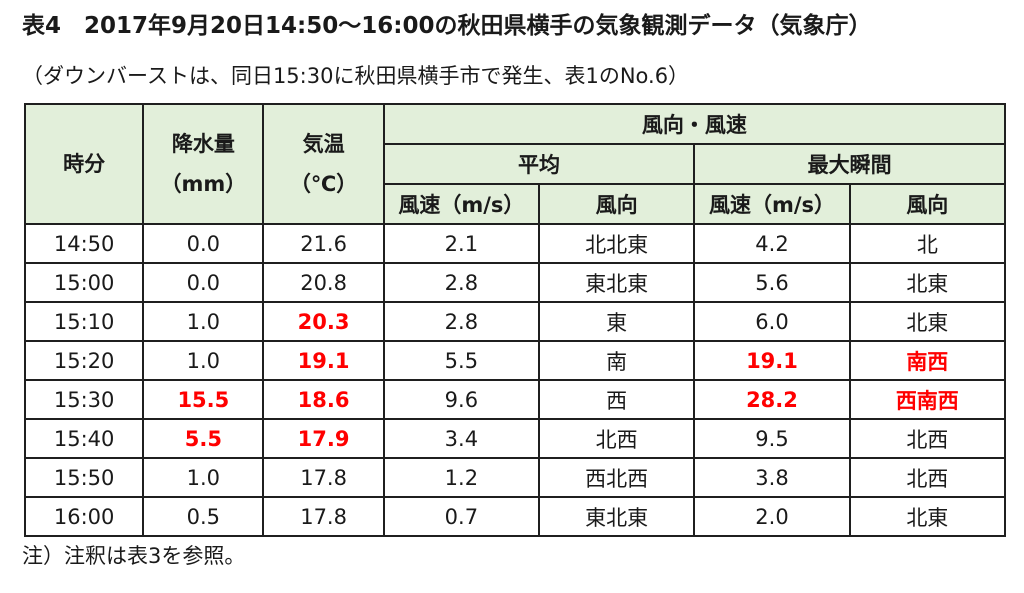  Describe the element at coordinates (323, 438) in the screenshot. I see `cell-temperature: 17.9` at that location.